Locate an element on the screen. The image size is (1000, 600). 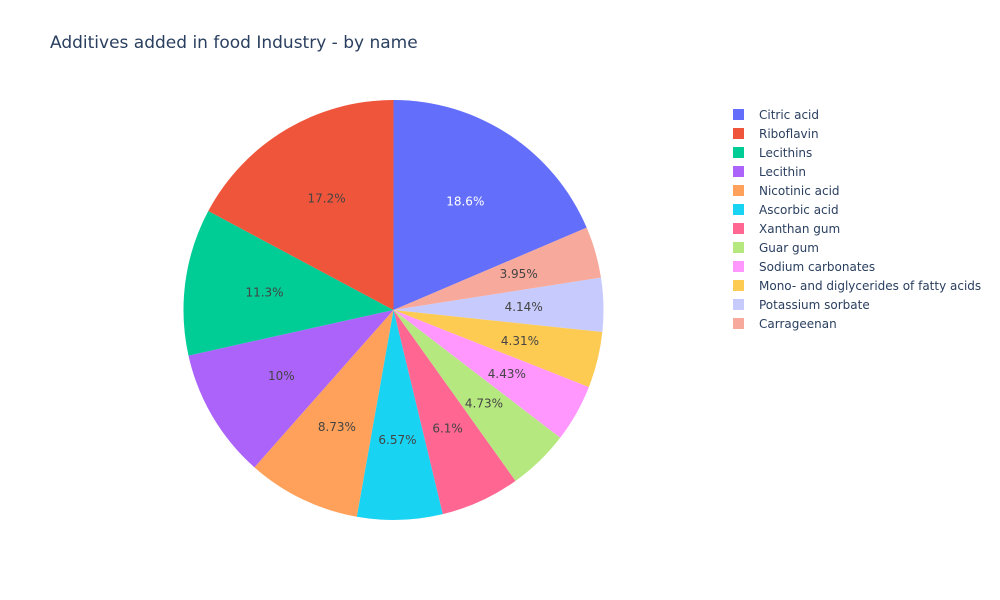
pie-slice-xanthan-gum is located at coordinates (454, 412).